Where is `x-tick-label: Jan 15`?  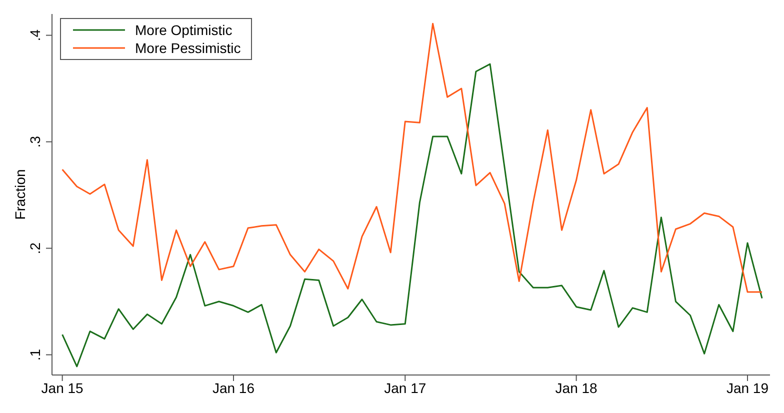 x-tick-label: Jan 15 is located at coordinates (62, 388).